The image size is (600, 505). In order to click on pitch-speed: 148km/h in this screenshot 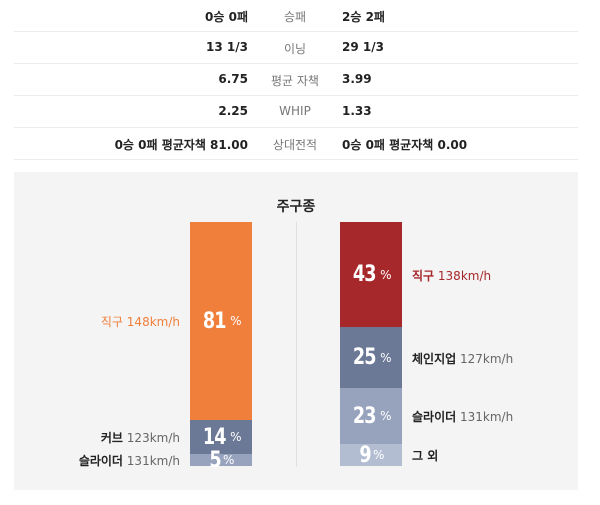, I will do `click(151, 322)`.